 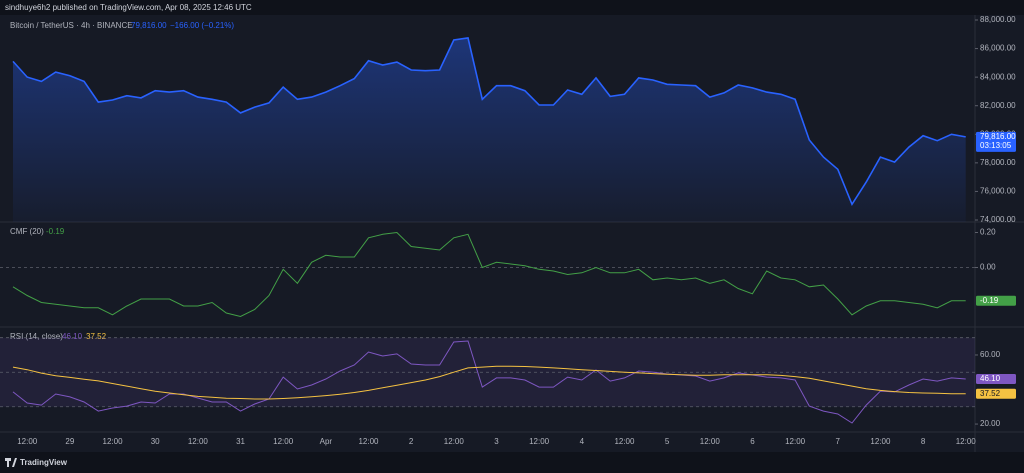 I want to click on last-value-label: 46.10, so click(x=990, y=378).